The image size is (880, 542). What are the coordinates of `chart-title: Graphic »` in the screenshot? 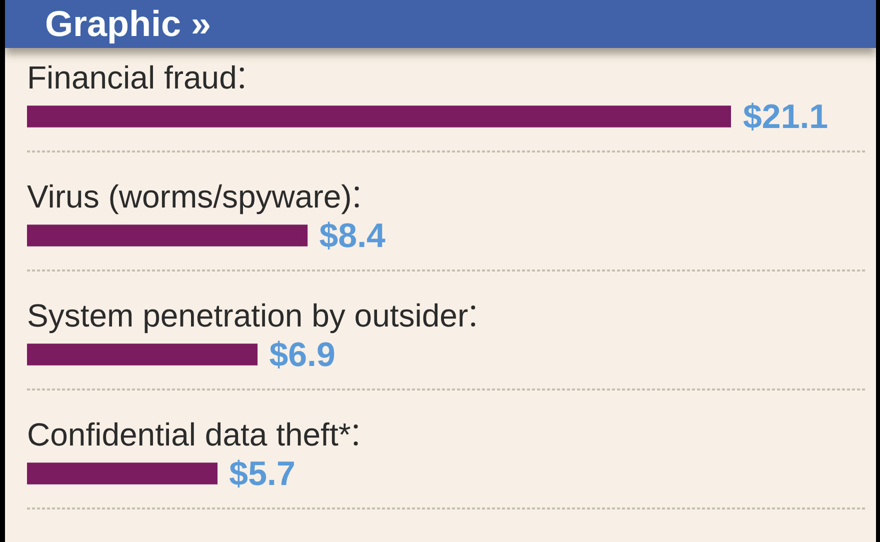 It's located at (440, 24).